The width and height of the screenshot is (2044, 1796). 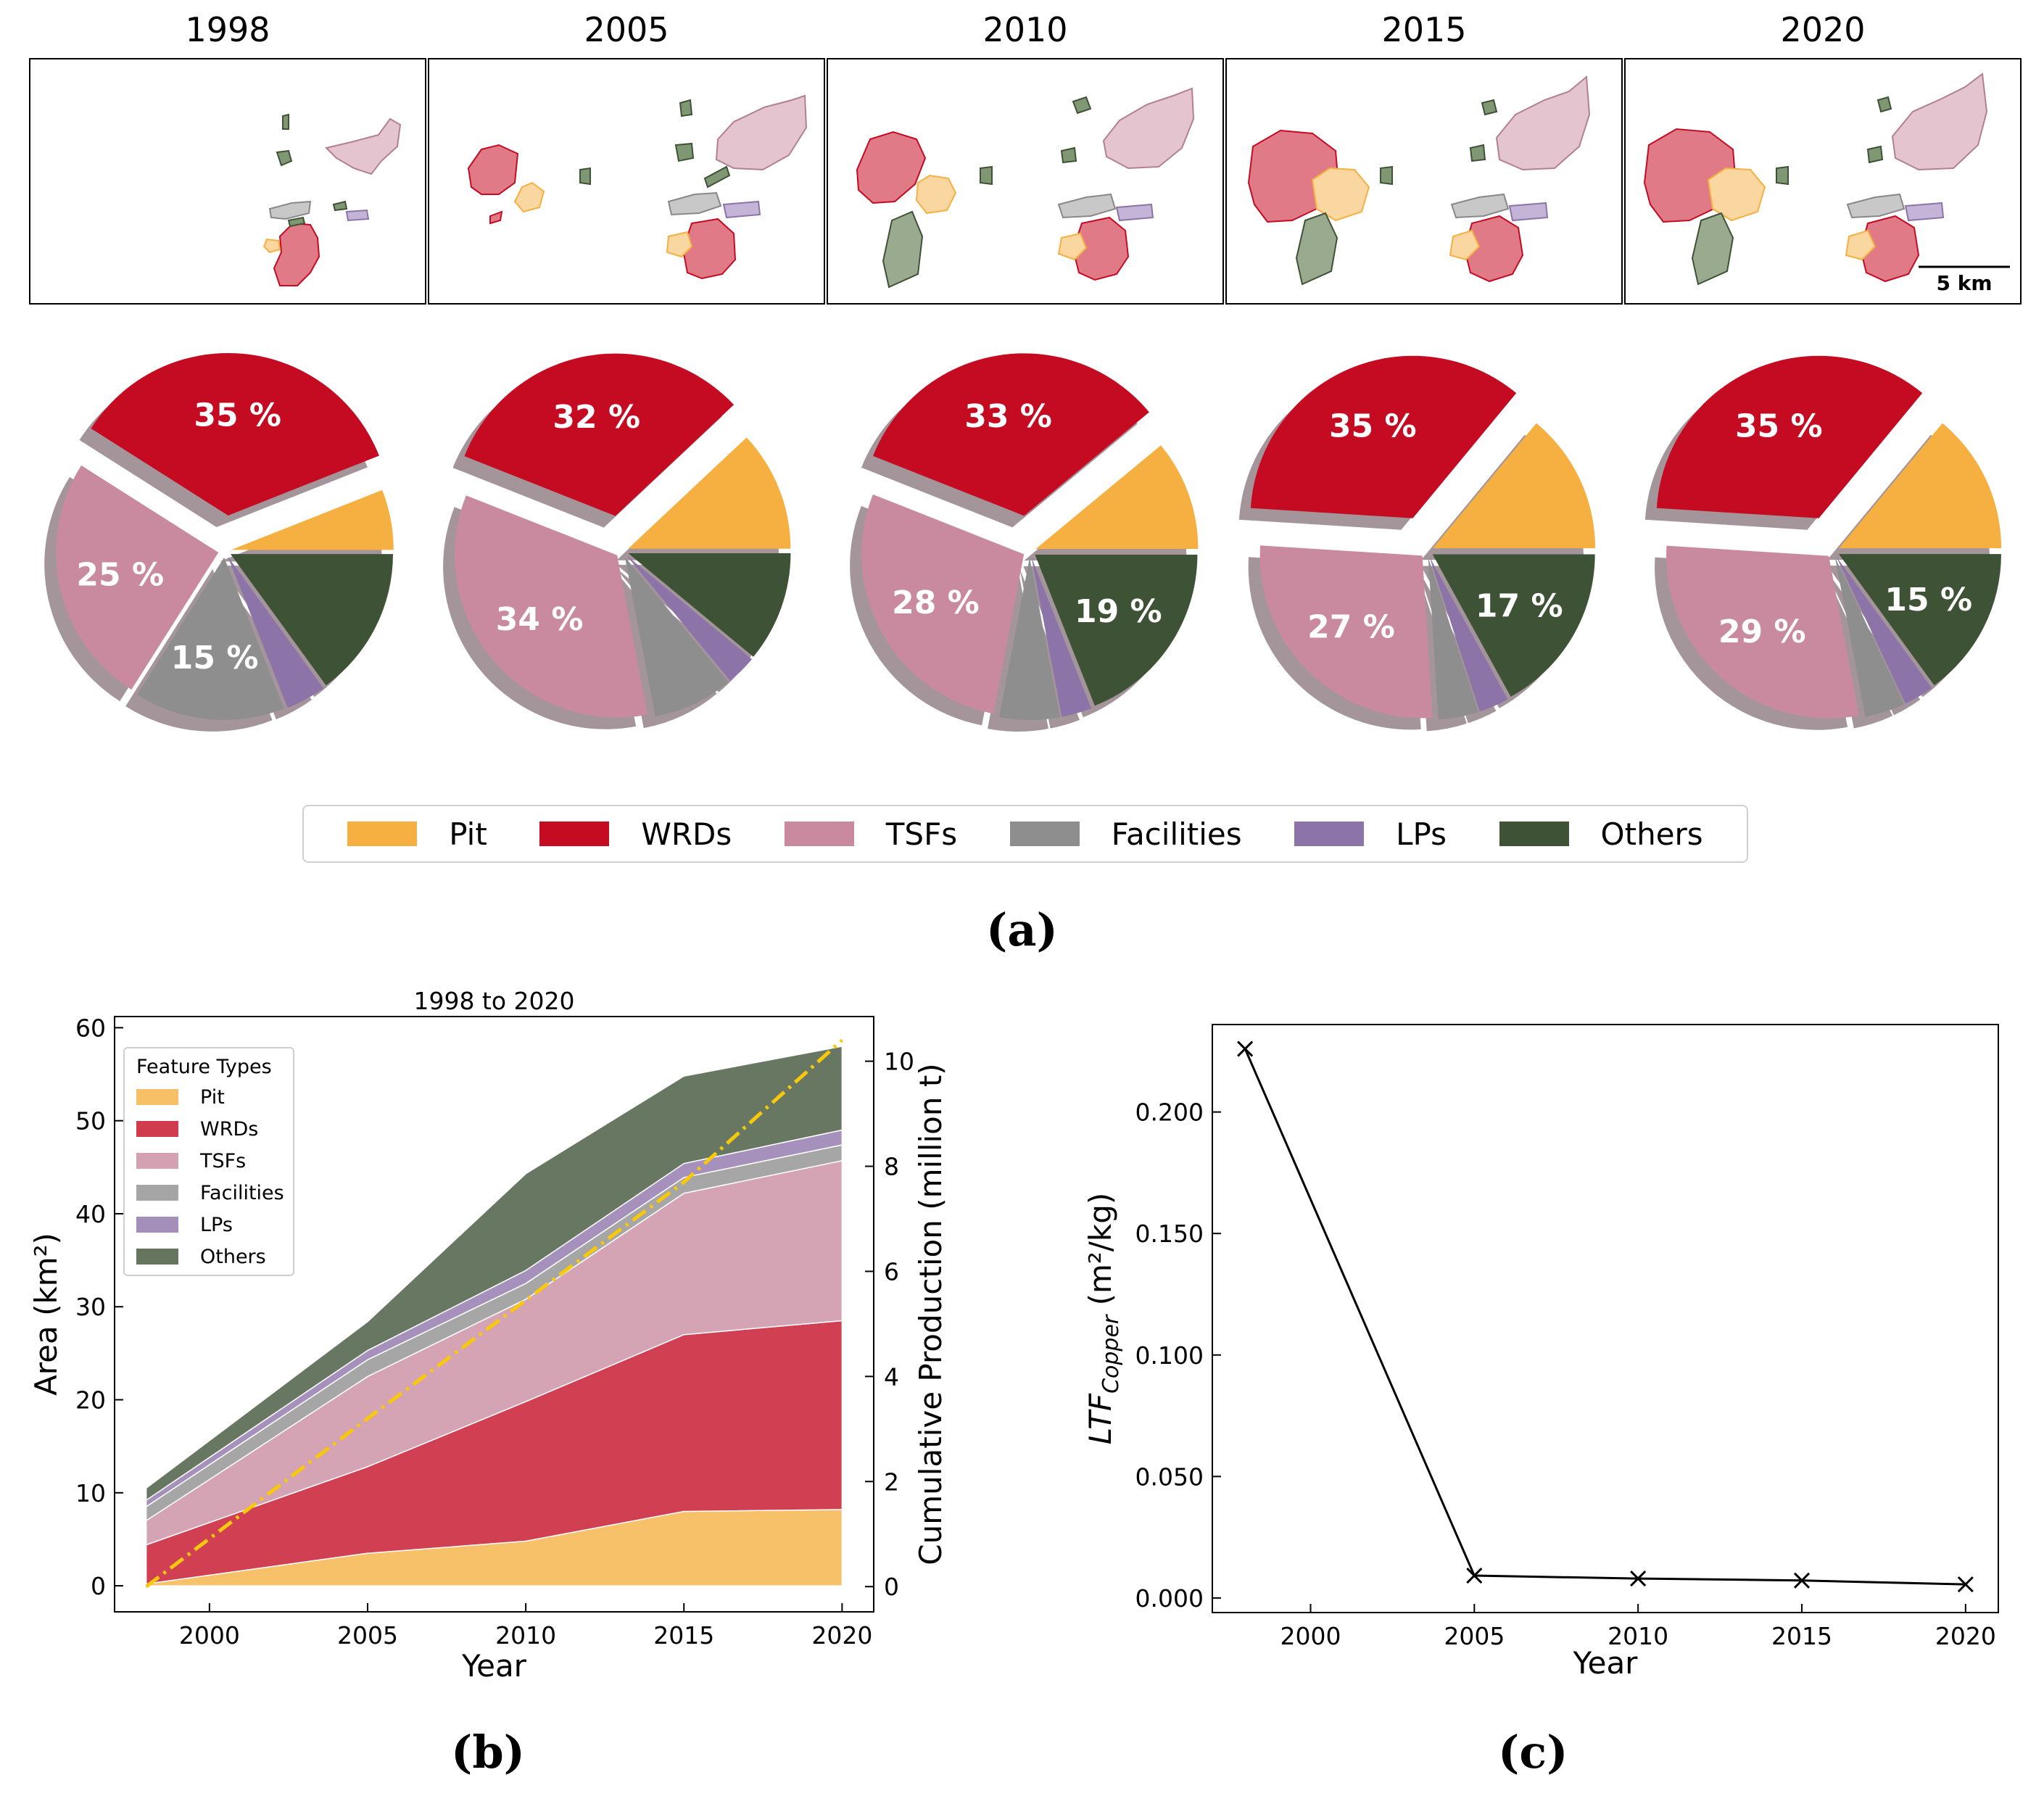 What do you see at coordinates (213, 1097) in the screenshot?
I see `area-legend-label-pit: Pit` at bounding box center [213, 1097].